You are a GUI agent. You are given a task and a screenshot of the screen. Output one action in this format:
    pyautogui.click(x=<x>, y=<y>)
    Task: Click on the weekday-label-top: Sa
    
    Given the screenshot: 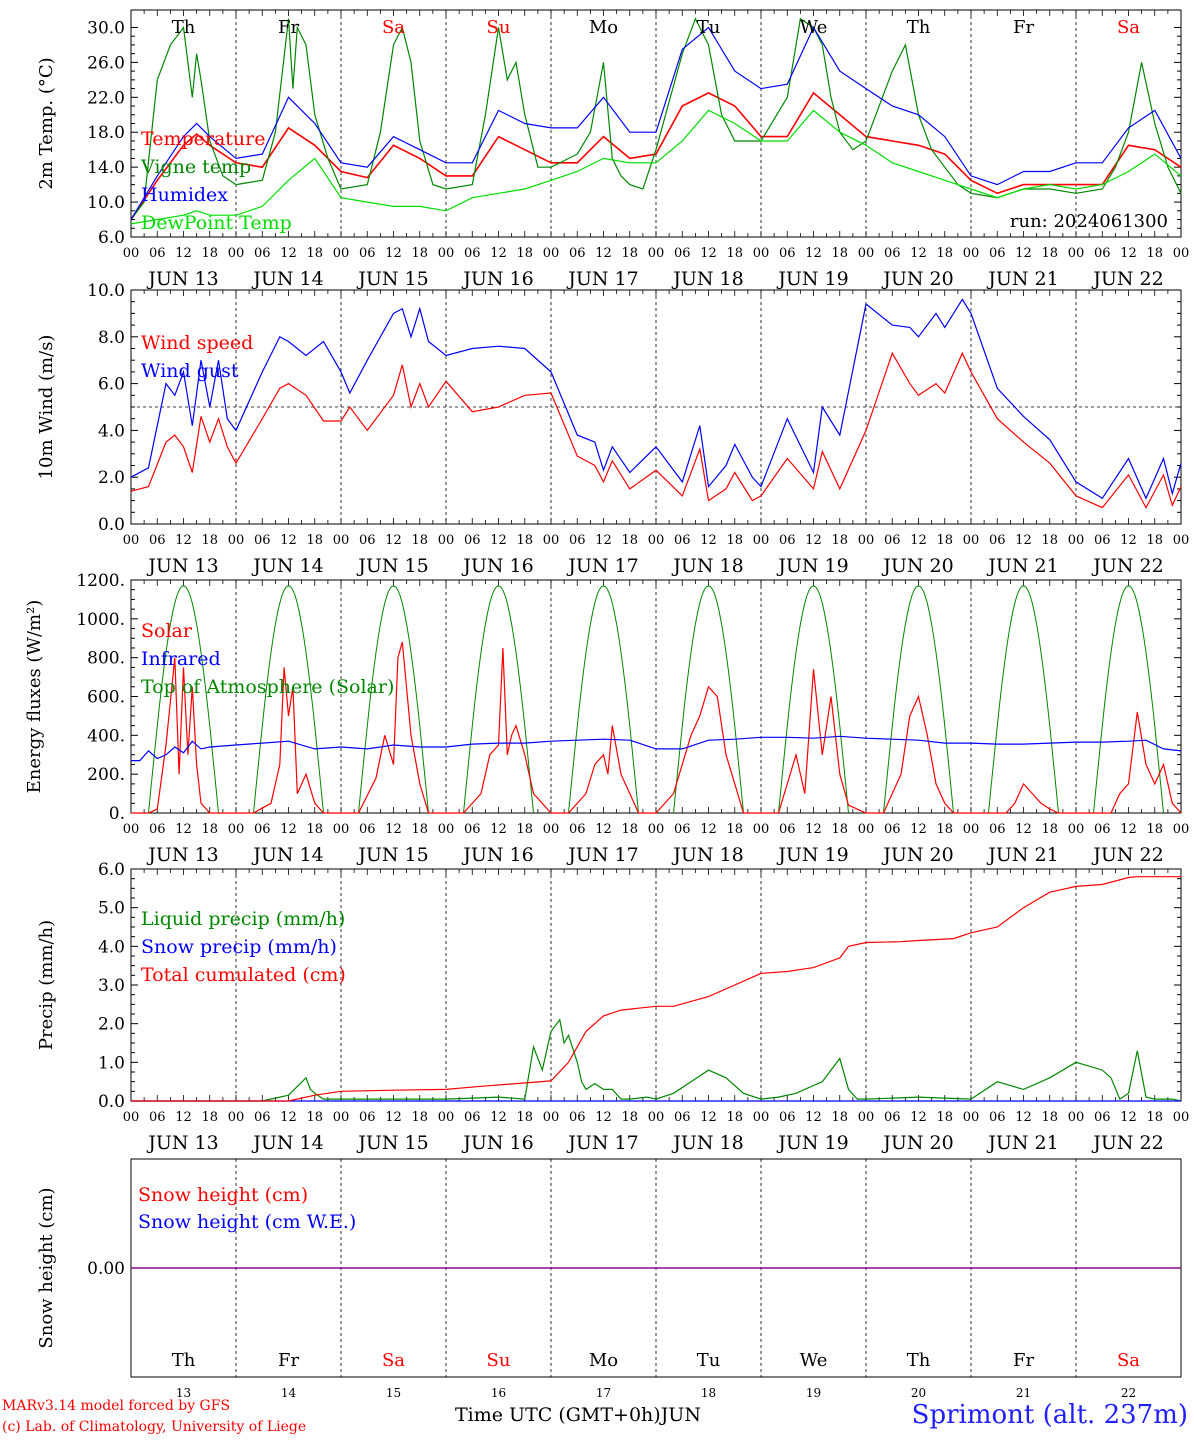 What is the action you would take?
    pyautogui.click(x=1128, y=27)
    